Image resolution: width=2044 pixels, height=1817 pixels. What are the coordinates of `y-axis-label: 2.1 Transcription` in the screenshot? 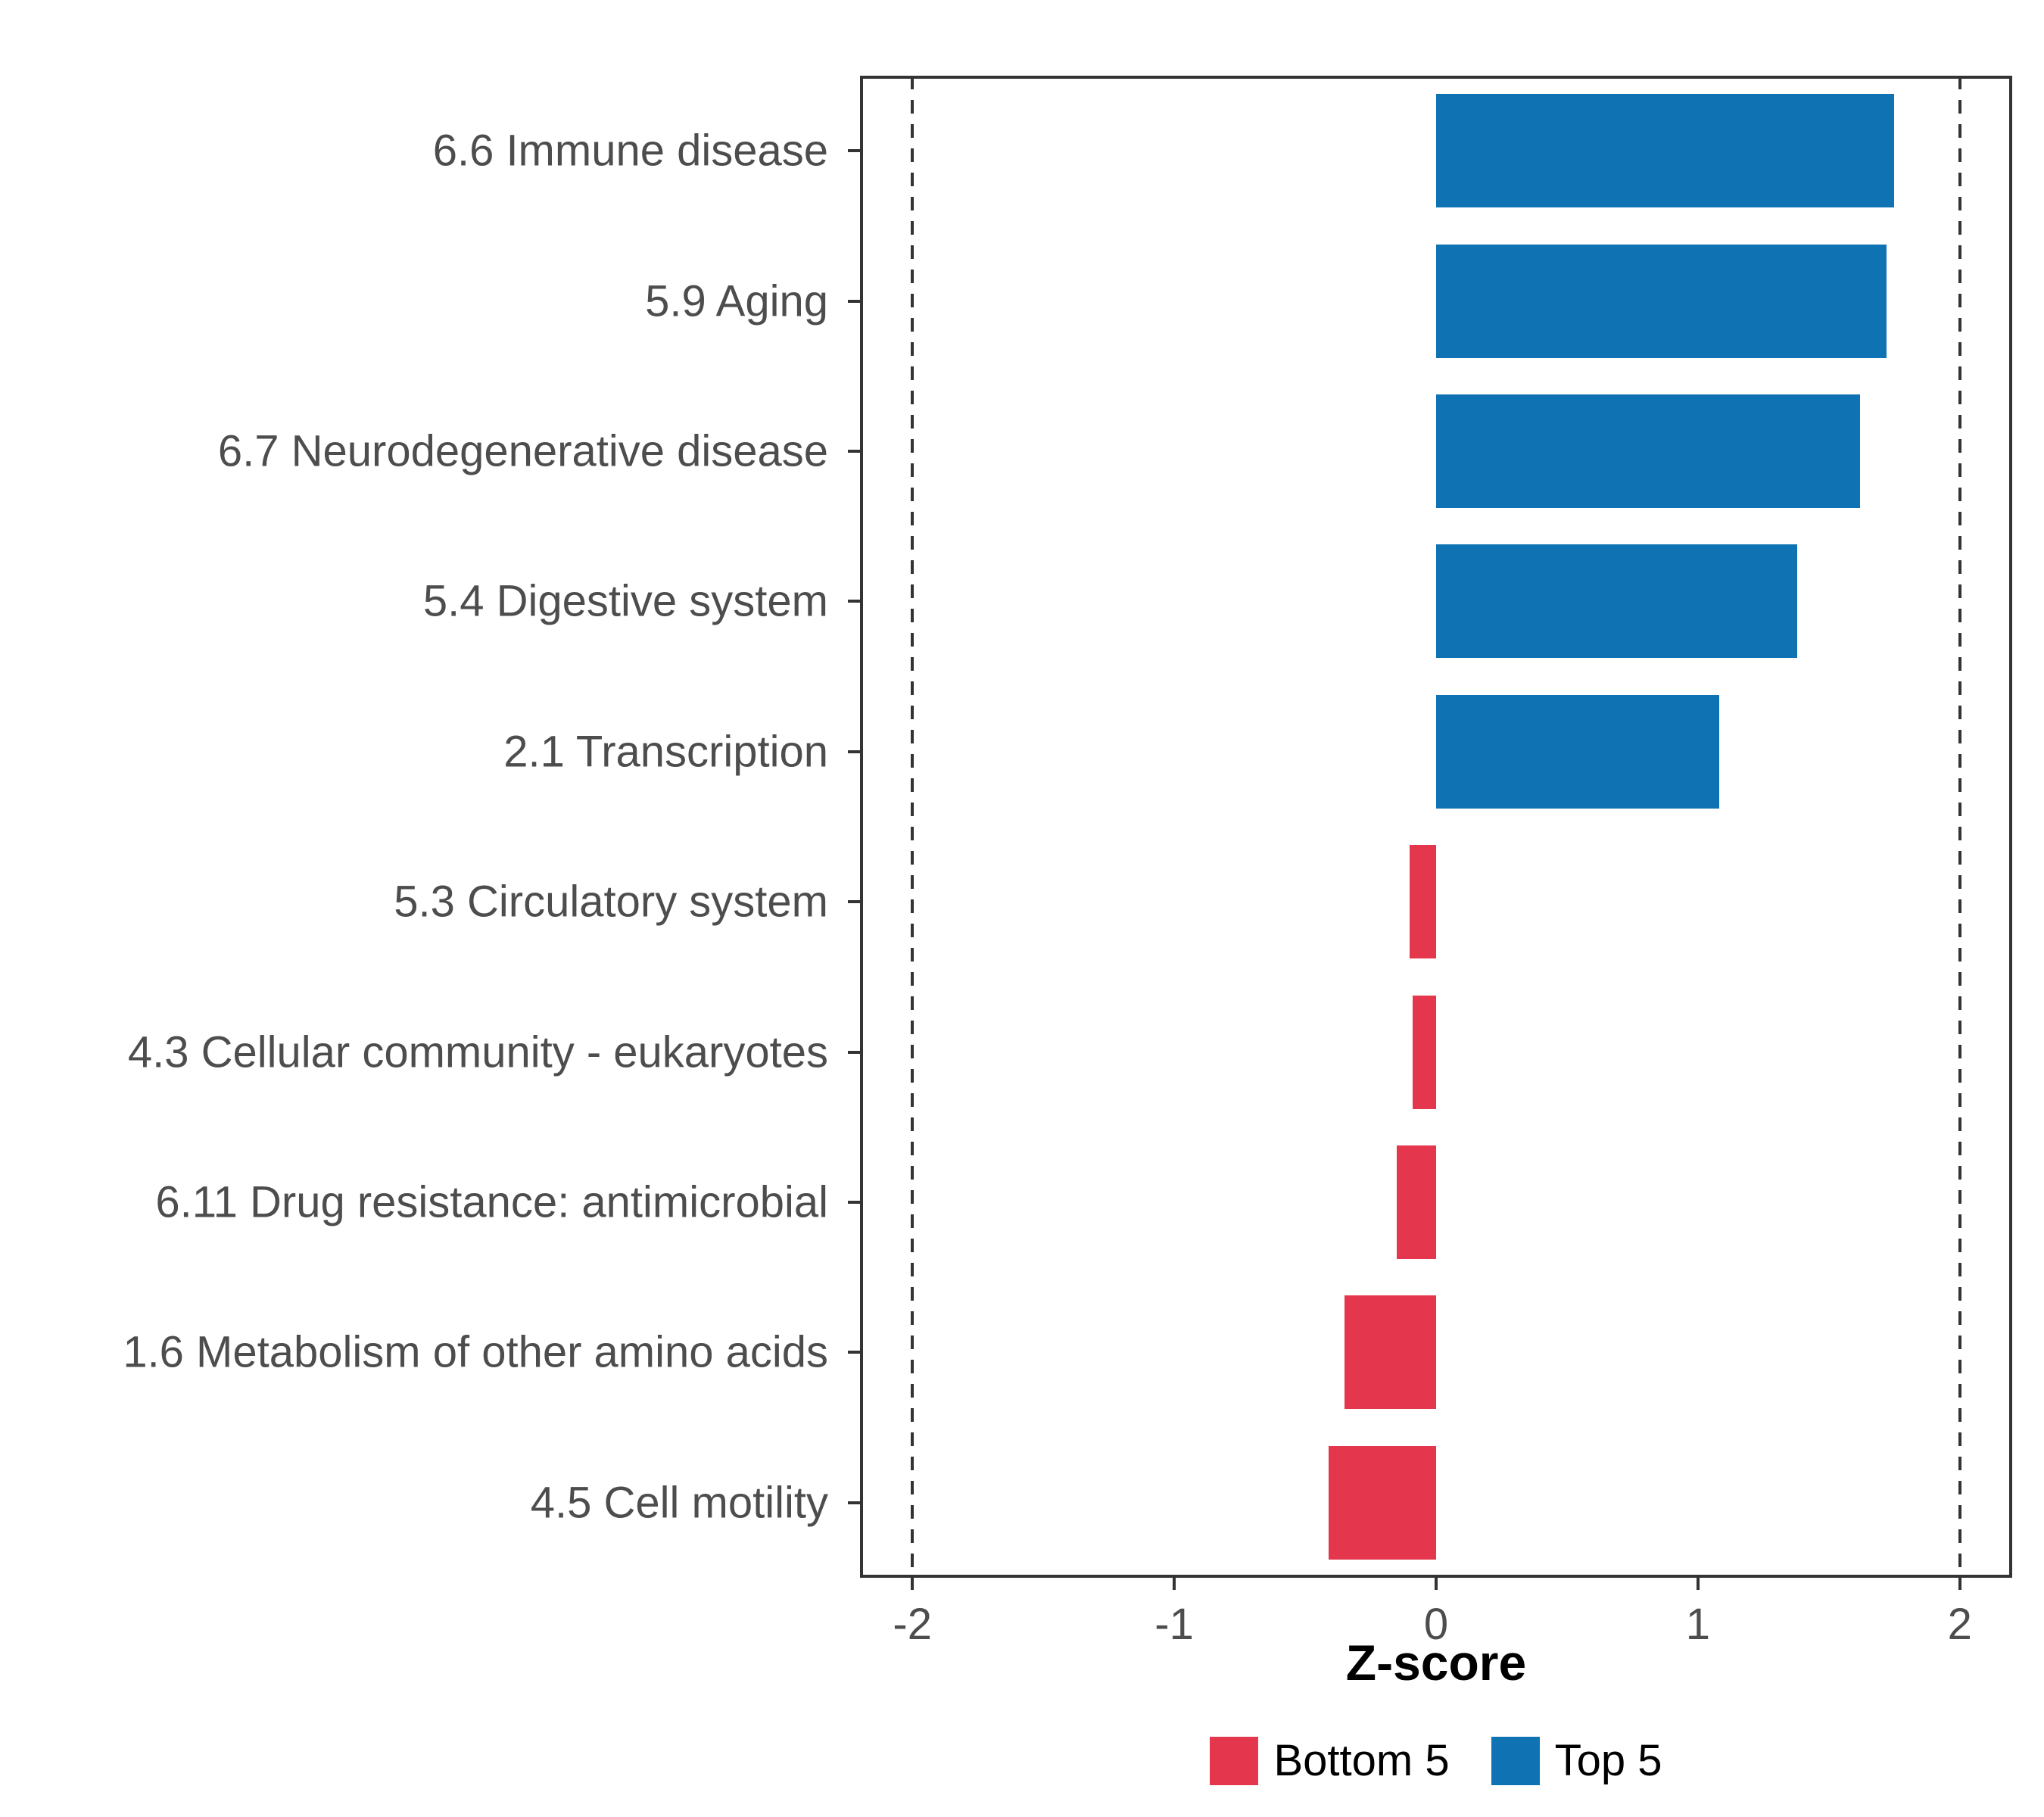 It's located at (665, 752).